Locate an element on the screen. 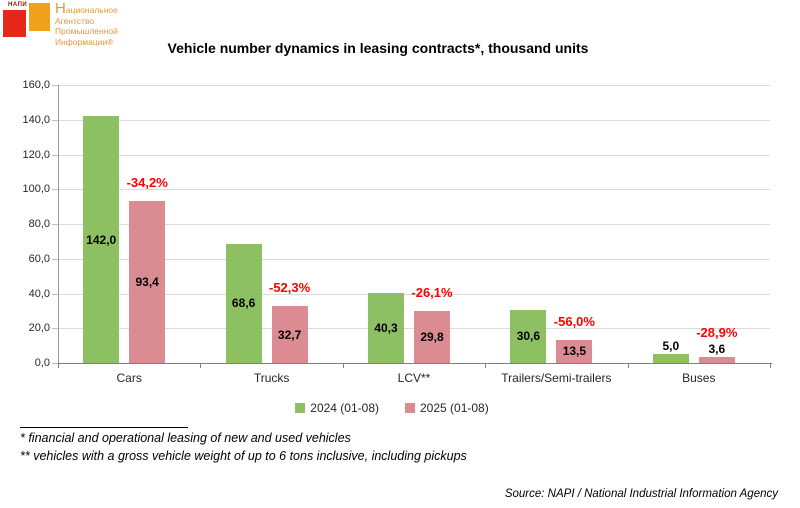  bar-2025-01-08-lcv is located at coordinates (432, 337).